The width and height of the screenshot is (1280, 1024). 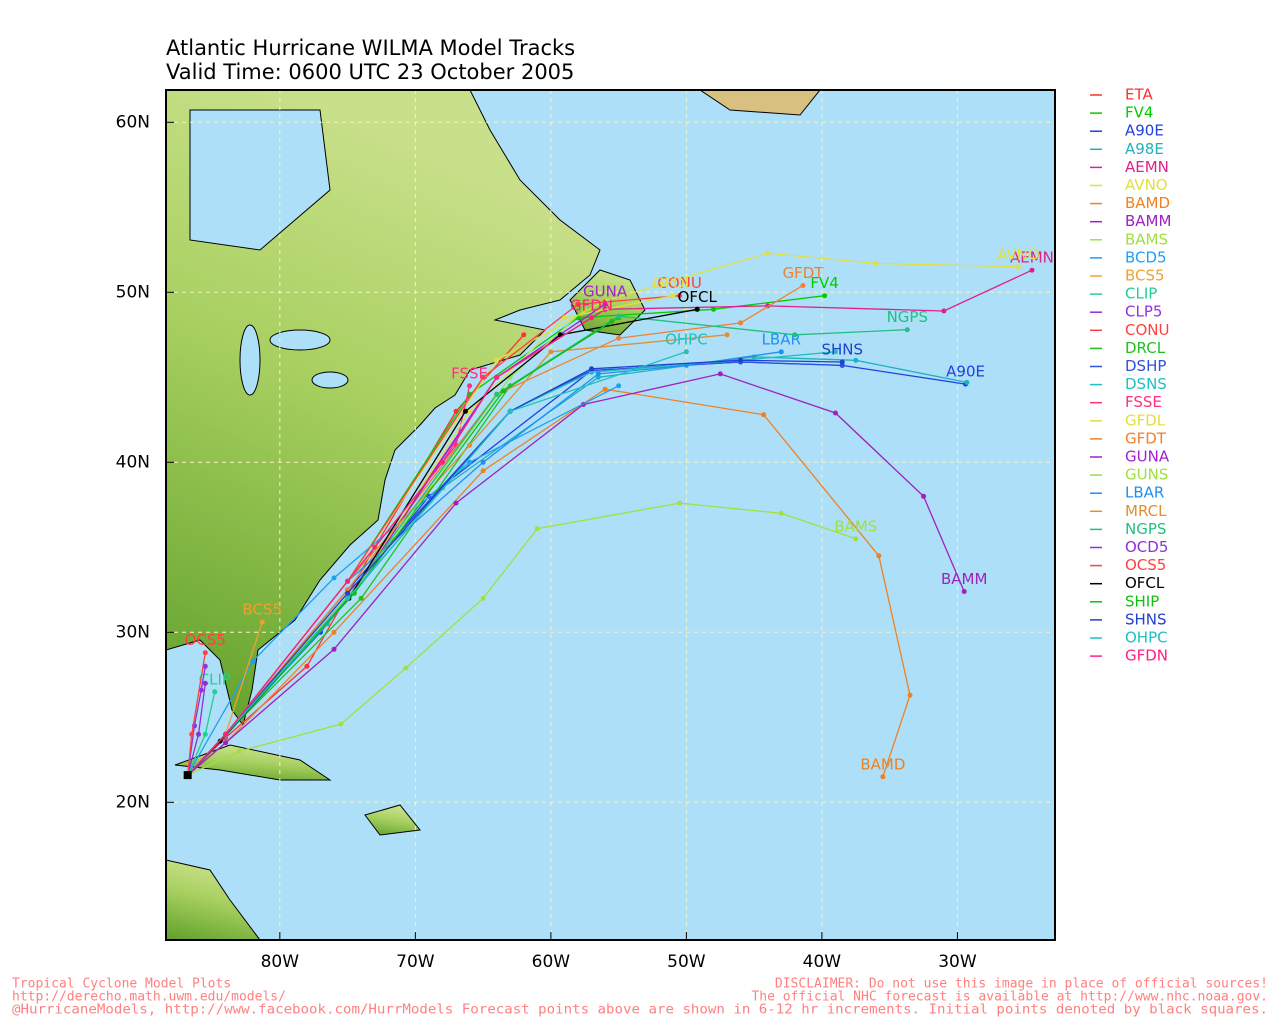 What do you see at coordinates (605, 292) in the screenshot?
I see `track-label: GUNA` at bounding box center [605, 292].